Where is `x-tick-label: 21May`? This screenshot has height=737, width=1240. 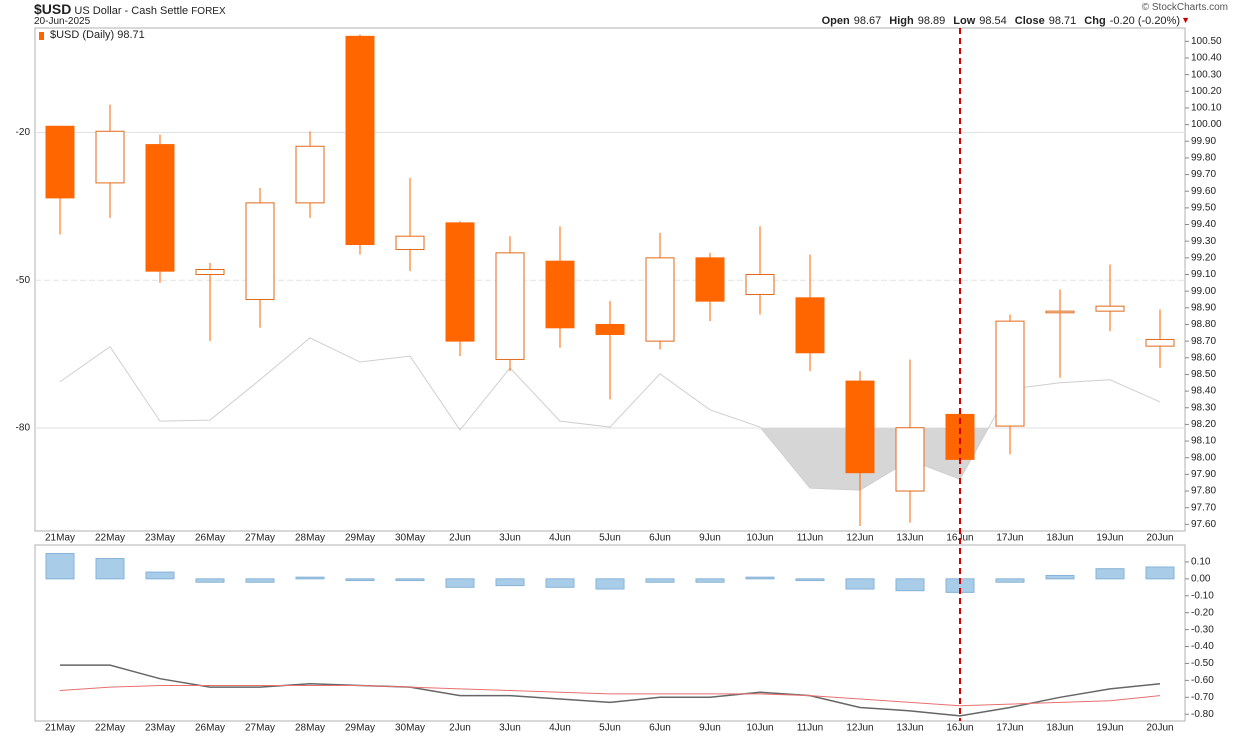
x-tick-label: 21May is located at coordinates (60, 728).